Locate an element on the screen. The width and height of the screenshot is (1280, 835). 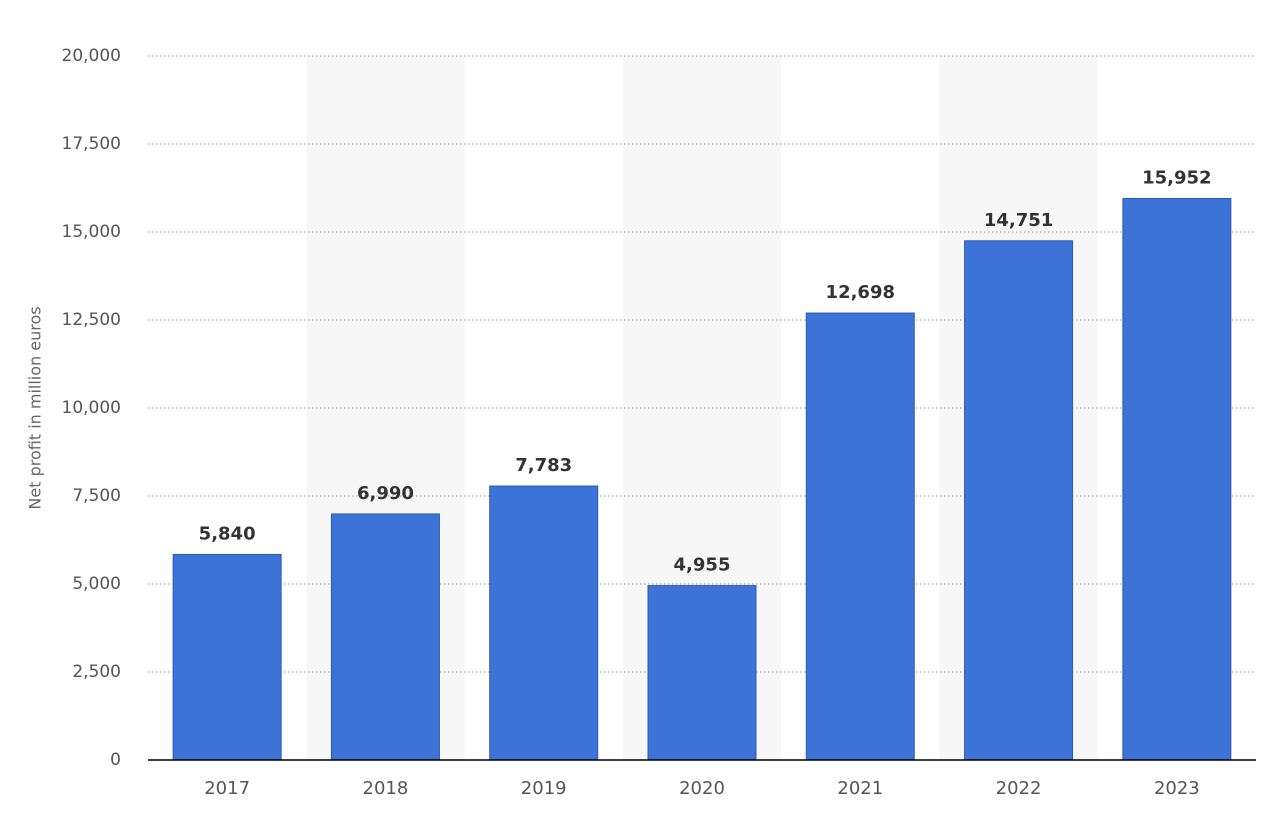
y-axis-label: Net profit in million euros is located at coordinates (35, 407).